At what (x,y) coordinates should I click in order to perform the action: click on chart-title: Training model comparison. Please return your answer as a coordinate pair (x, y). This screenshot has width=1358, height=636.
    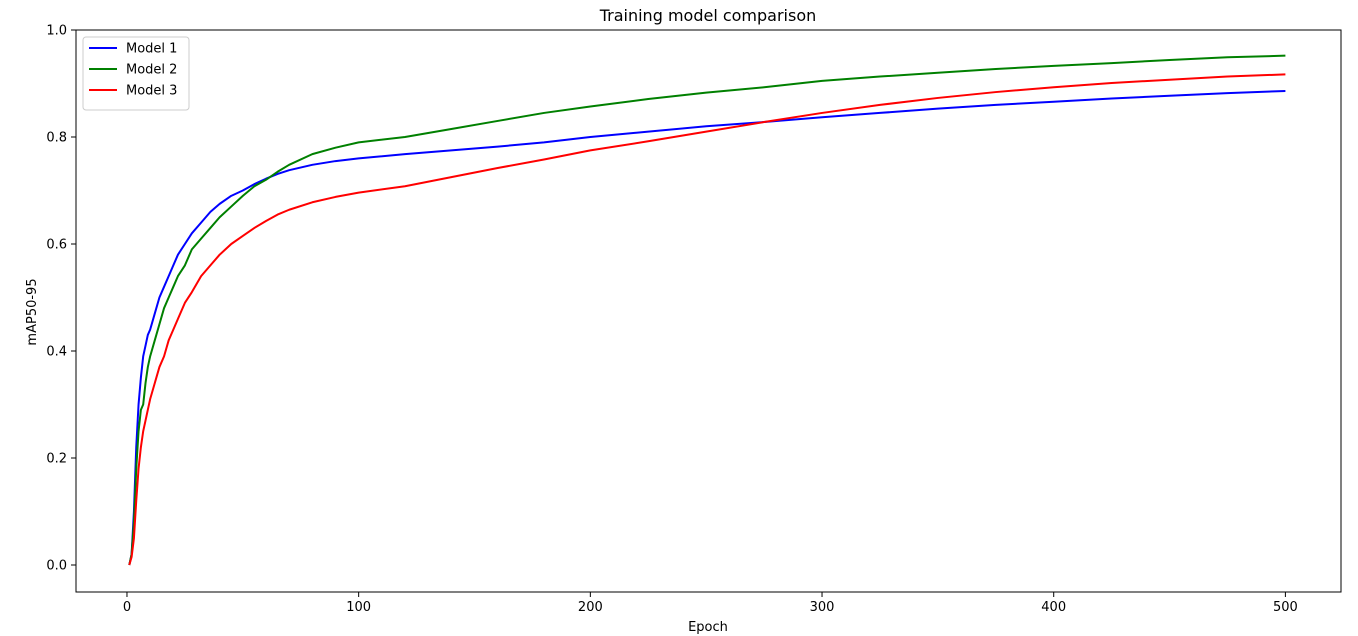
    Looking at the image, I should click on (708, 15).